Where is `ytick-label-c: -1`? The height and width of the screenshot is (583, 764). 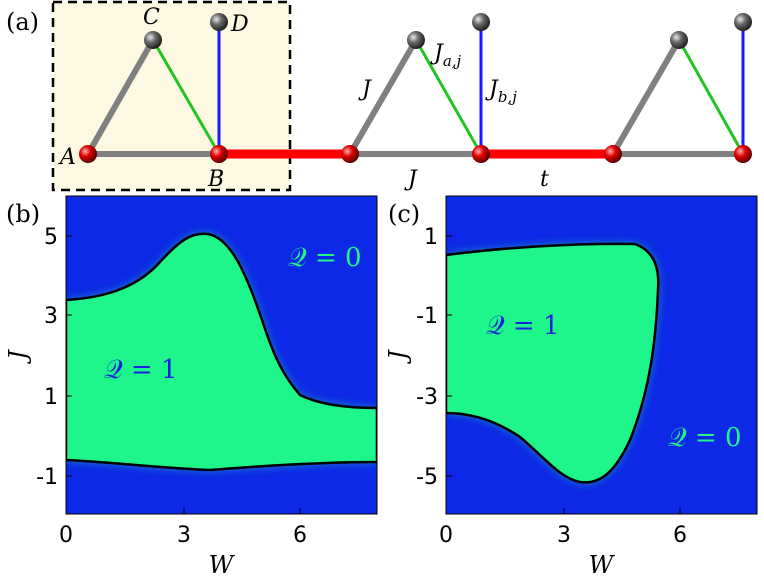 ytick-label-c: -1 is located at coordinates (427, 316).